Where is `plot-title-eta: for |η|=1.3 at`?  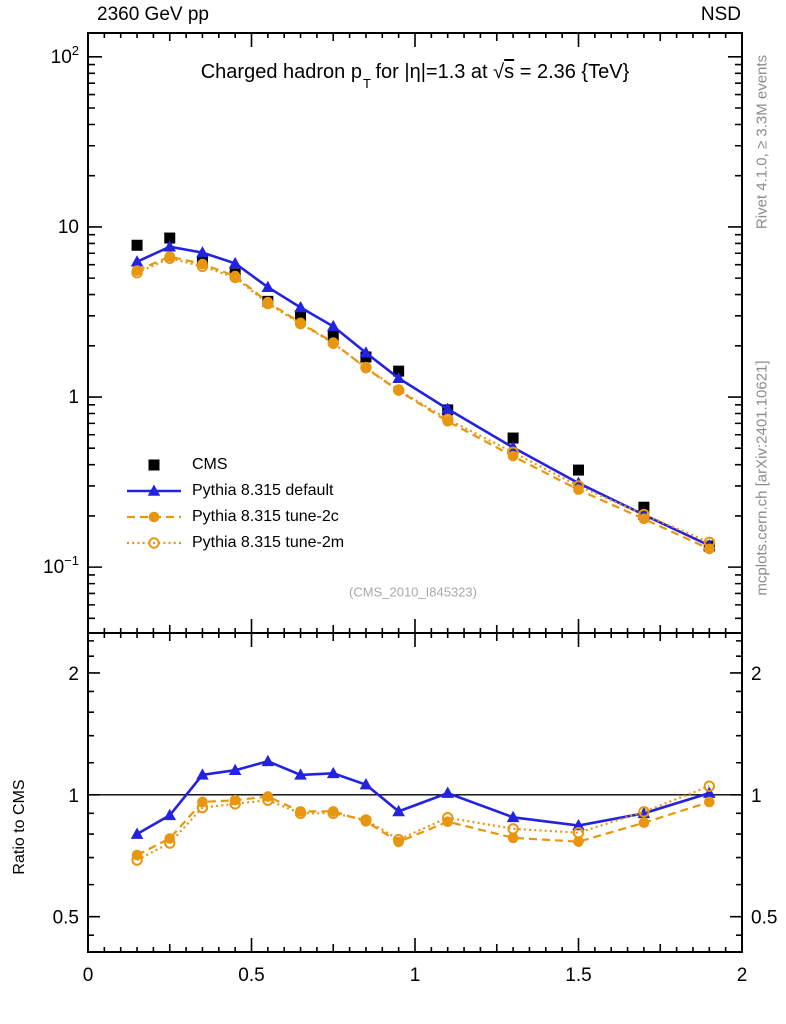
plot-title-eta: for |η|=1.3 at is located at coordinates (431, 72).